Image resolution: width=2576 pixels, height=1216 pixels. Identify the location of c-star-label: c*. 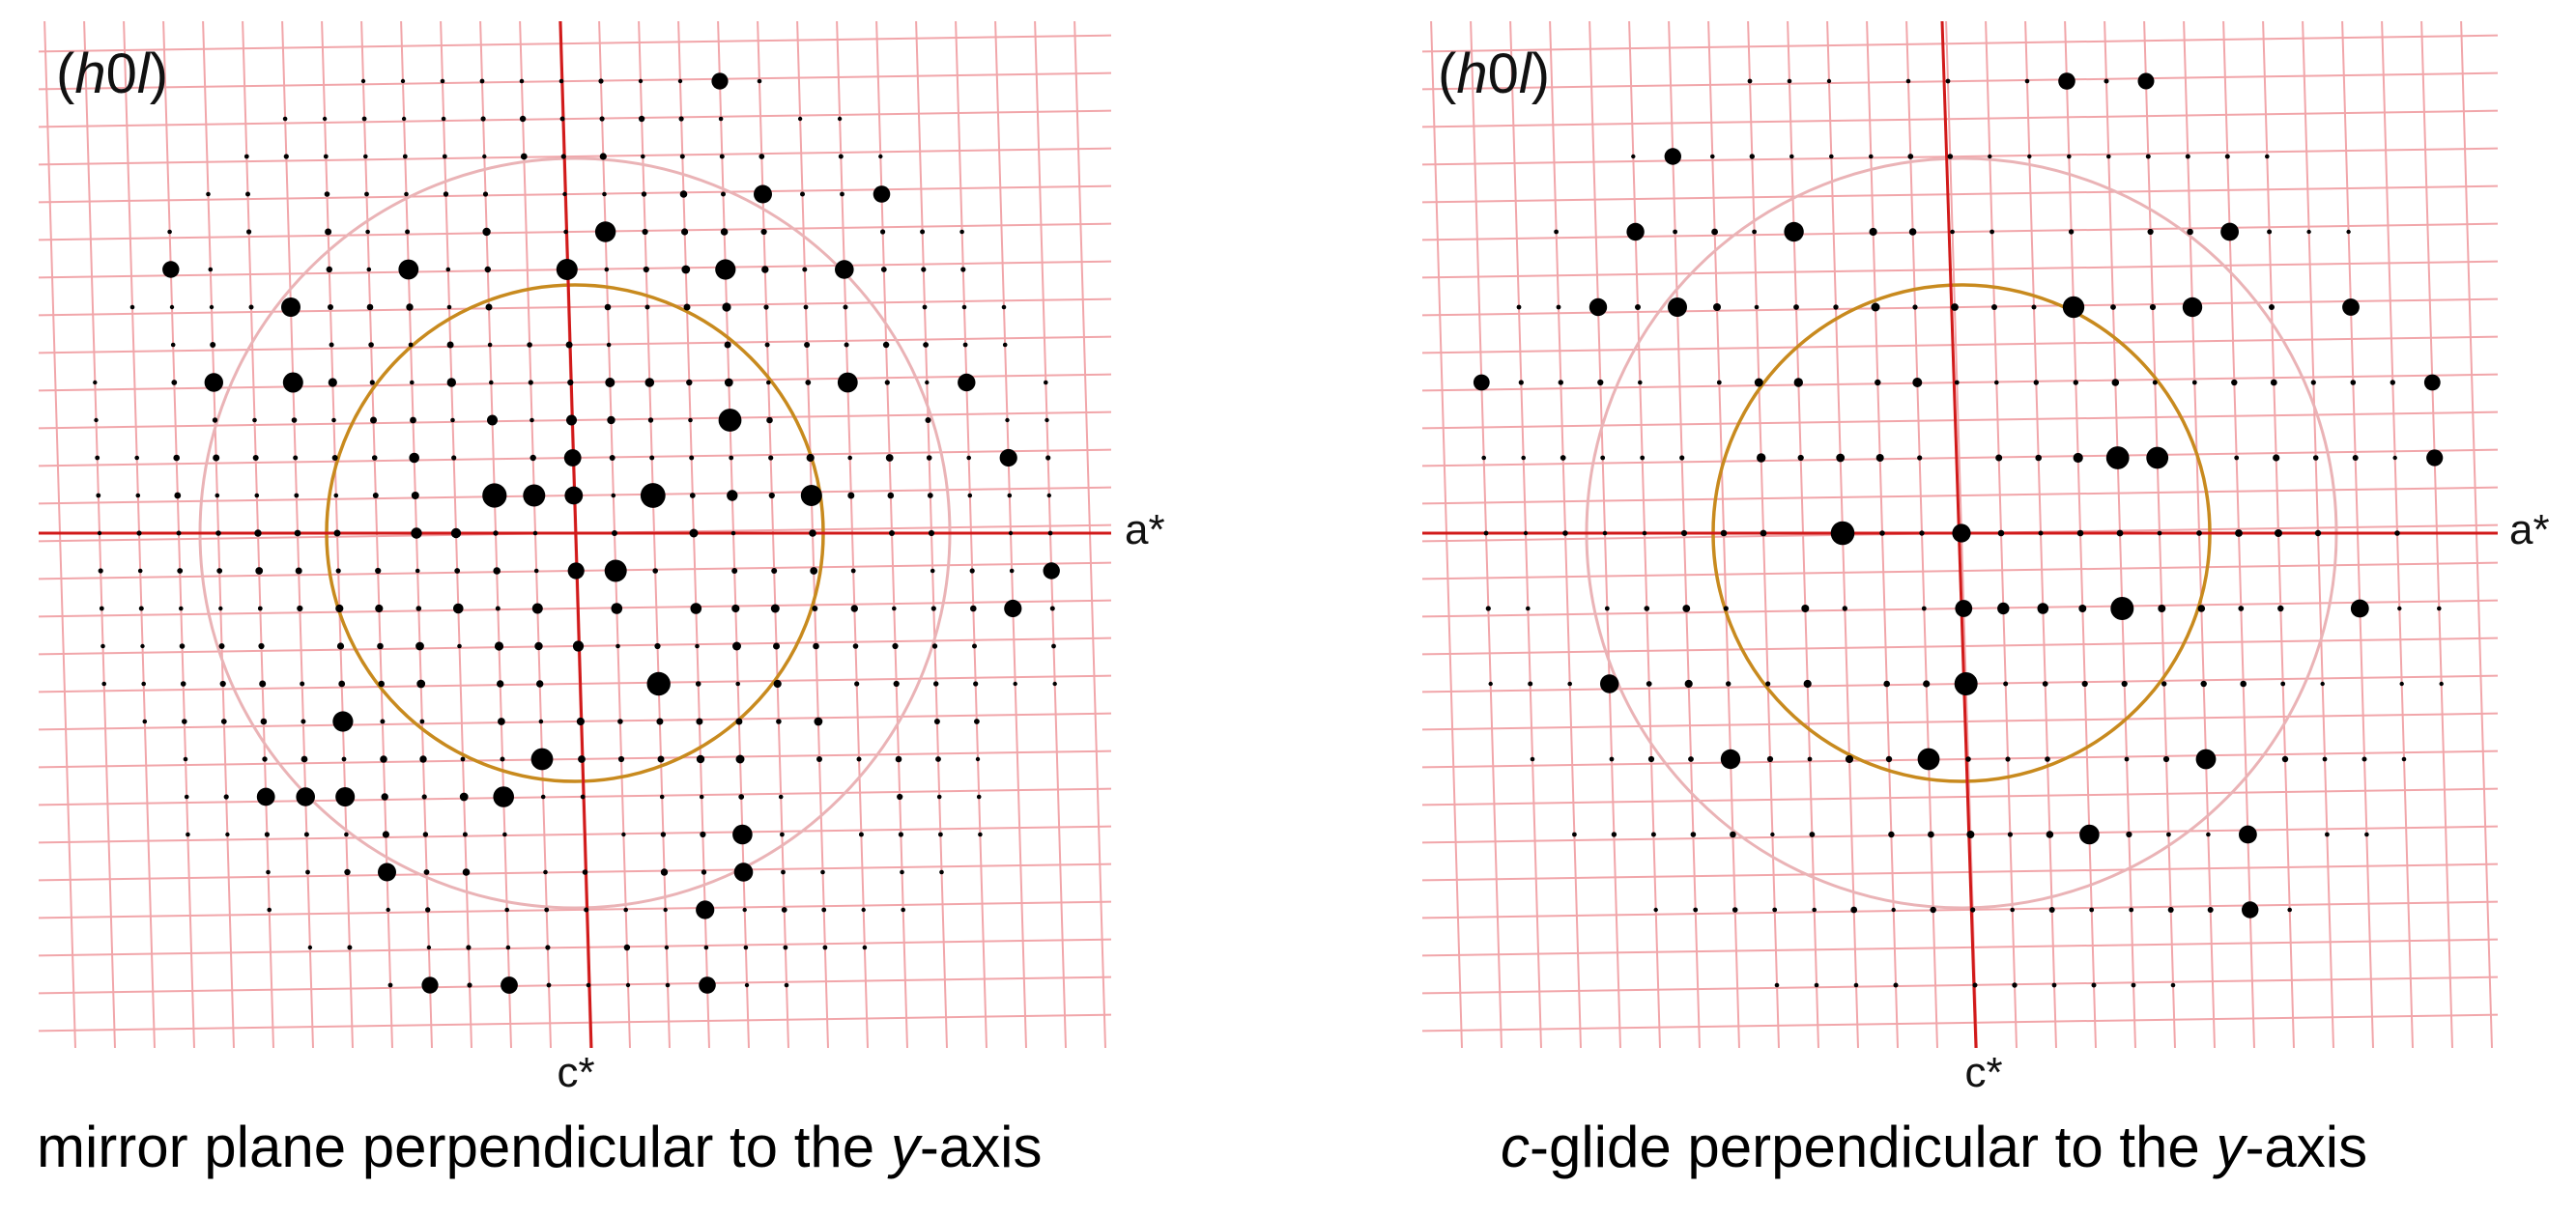
(1983, 1072).